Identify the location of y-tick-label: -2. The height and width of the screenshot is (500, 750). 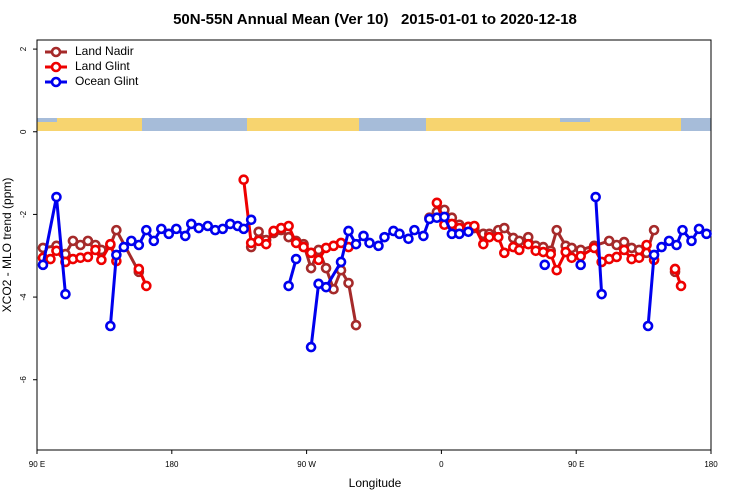
(23, 214).